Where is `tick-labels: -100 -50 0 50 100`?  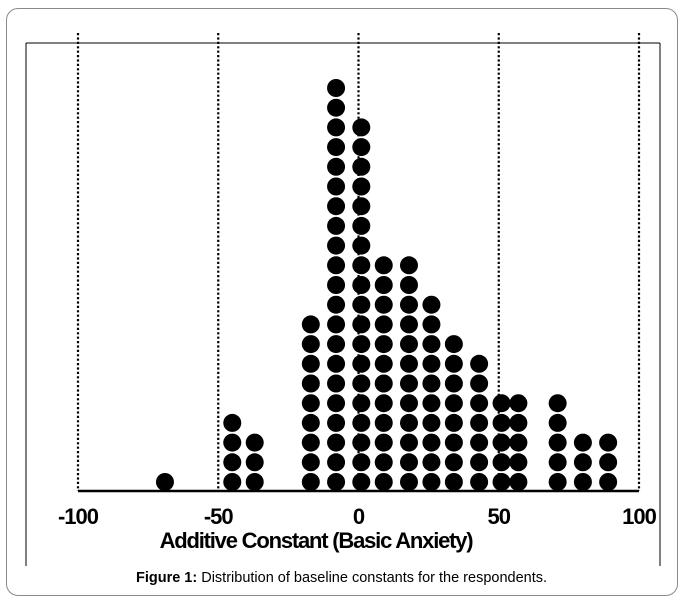
tick-labels: -100 -50 0 50 100 is located at coordinates (358, 516).